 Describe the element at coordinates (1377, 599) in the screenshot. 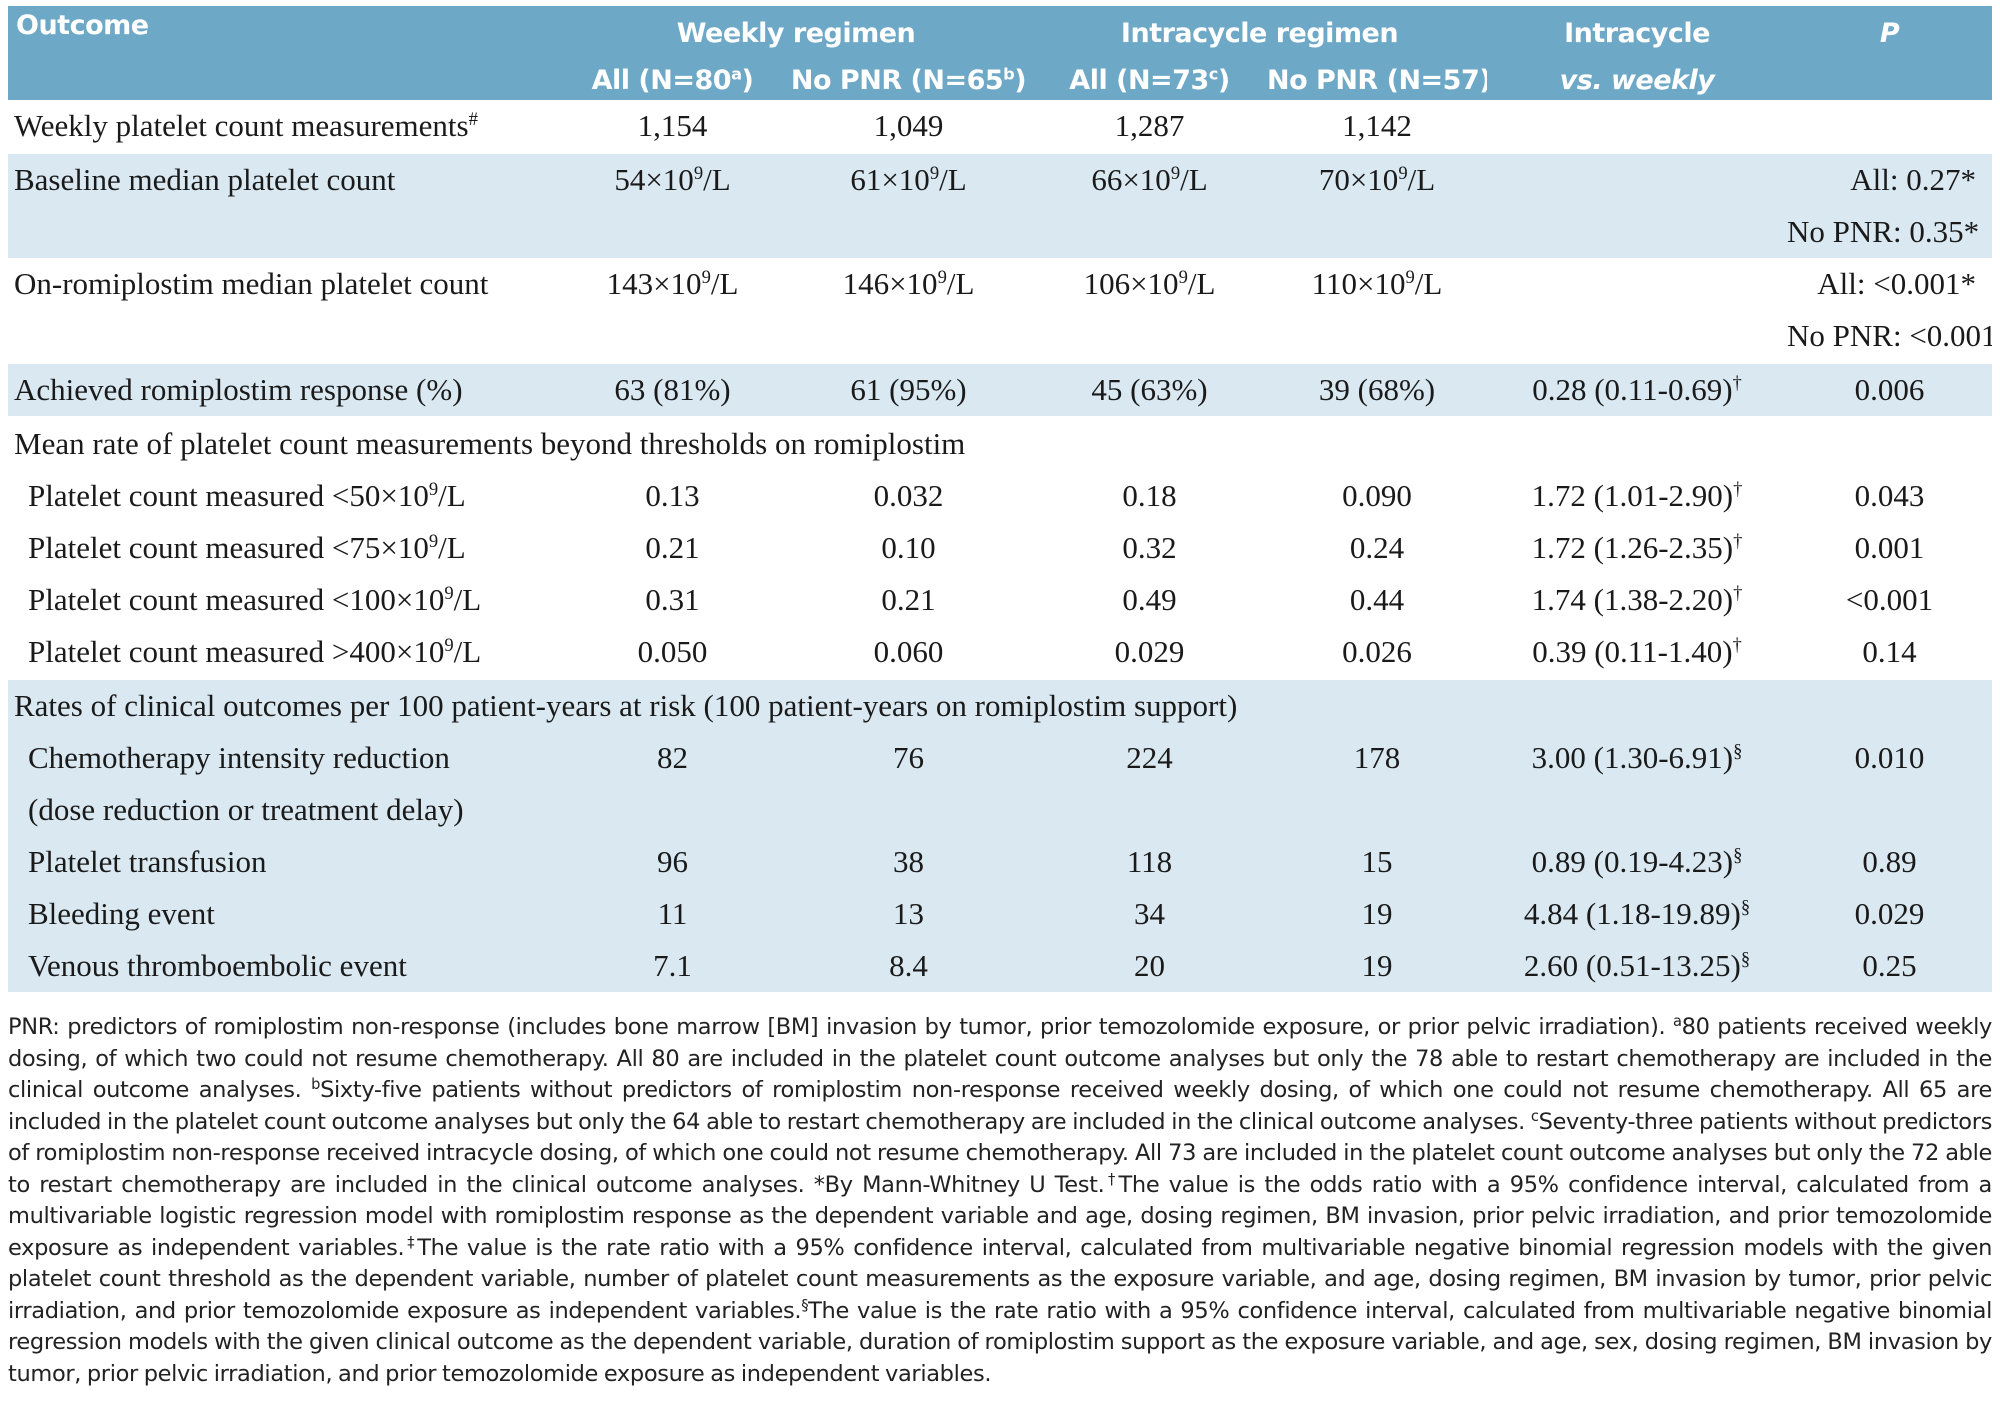

I see `cell-intracycle-nopnr: 0.44` at that location.